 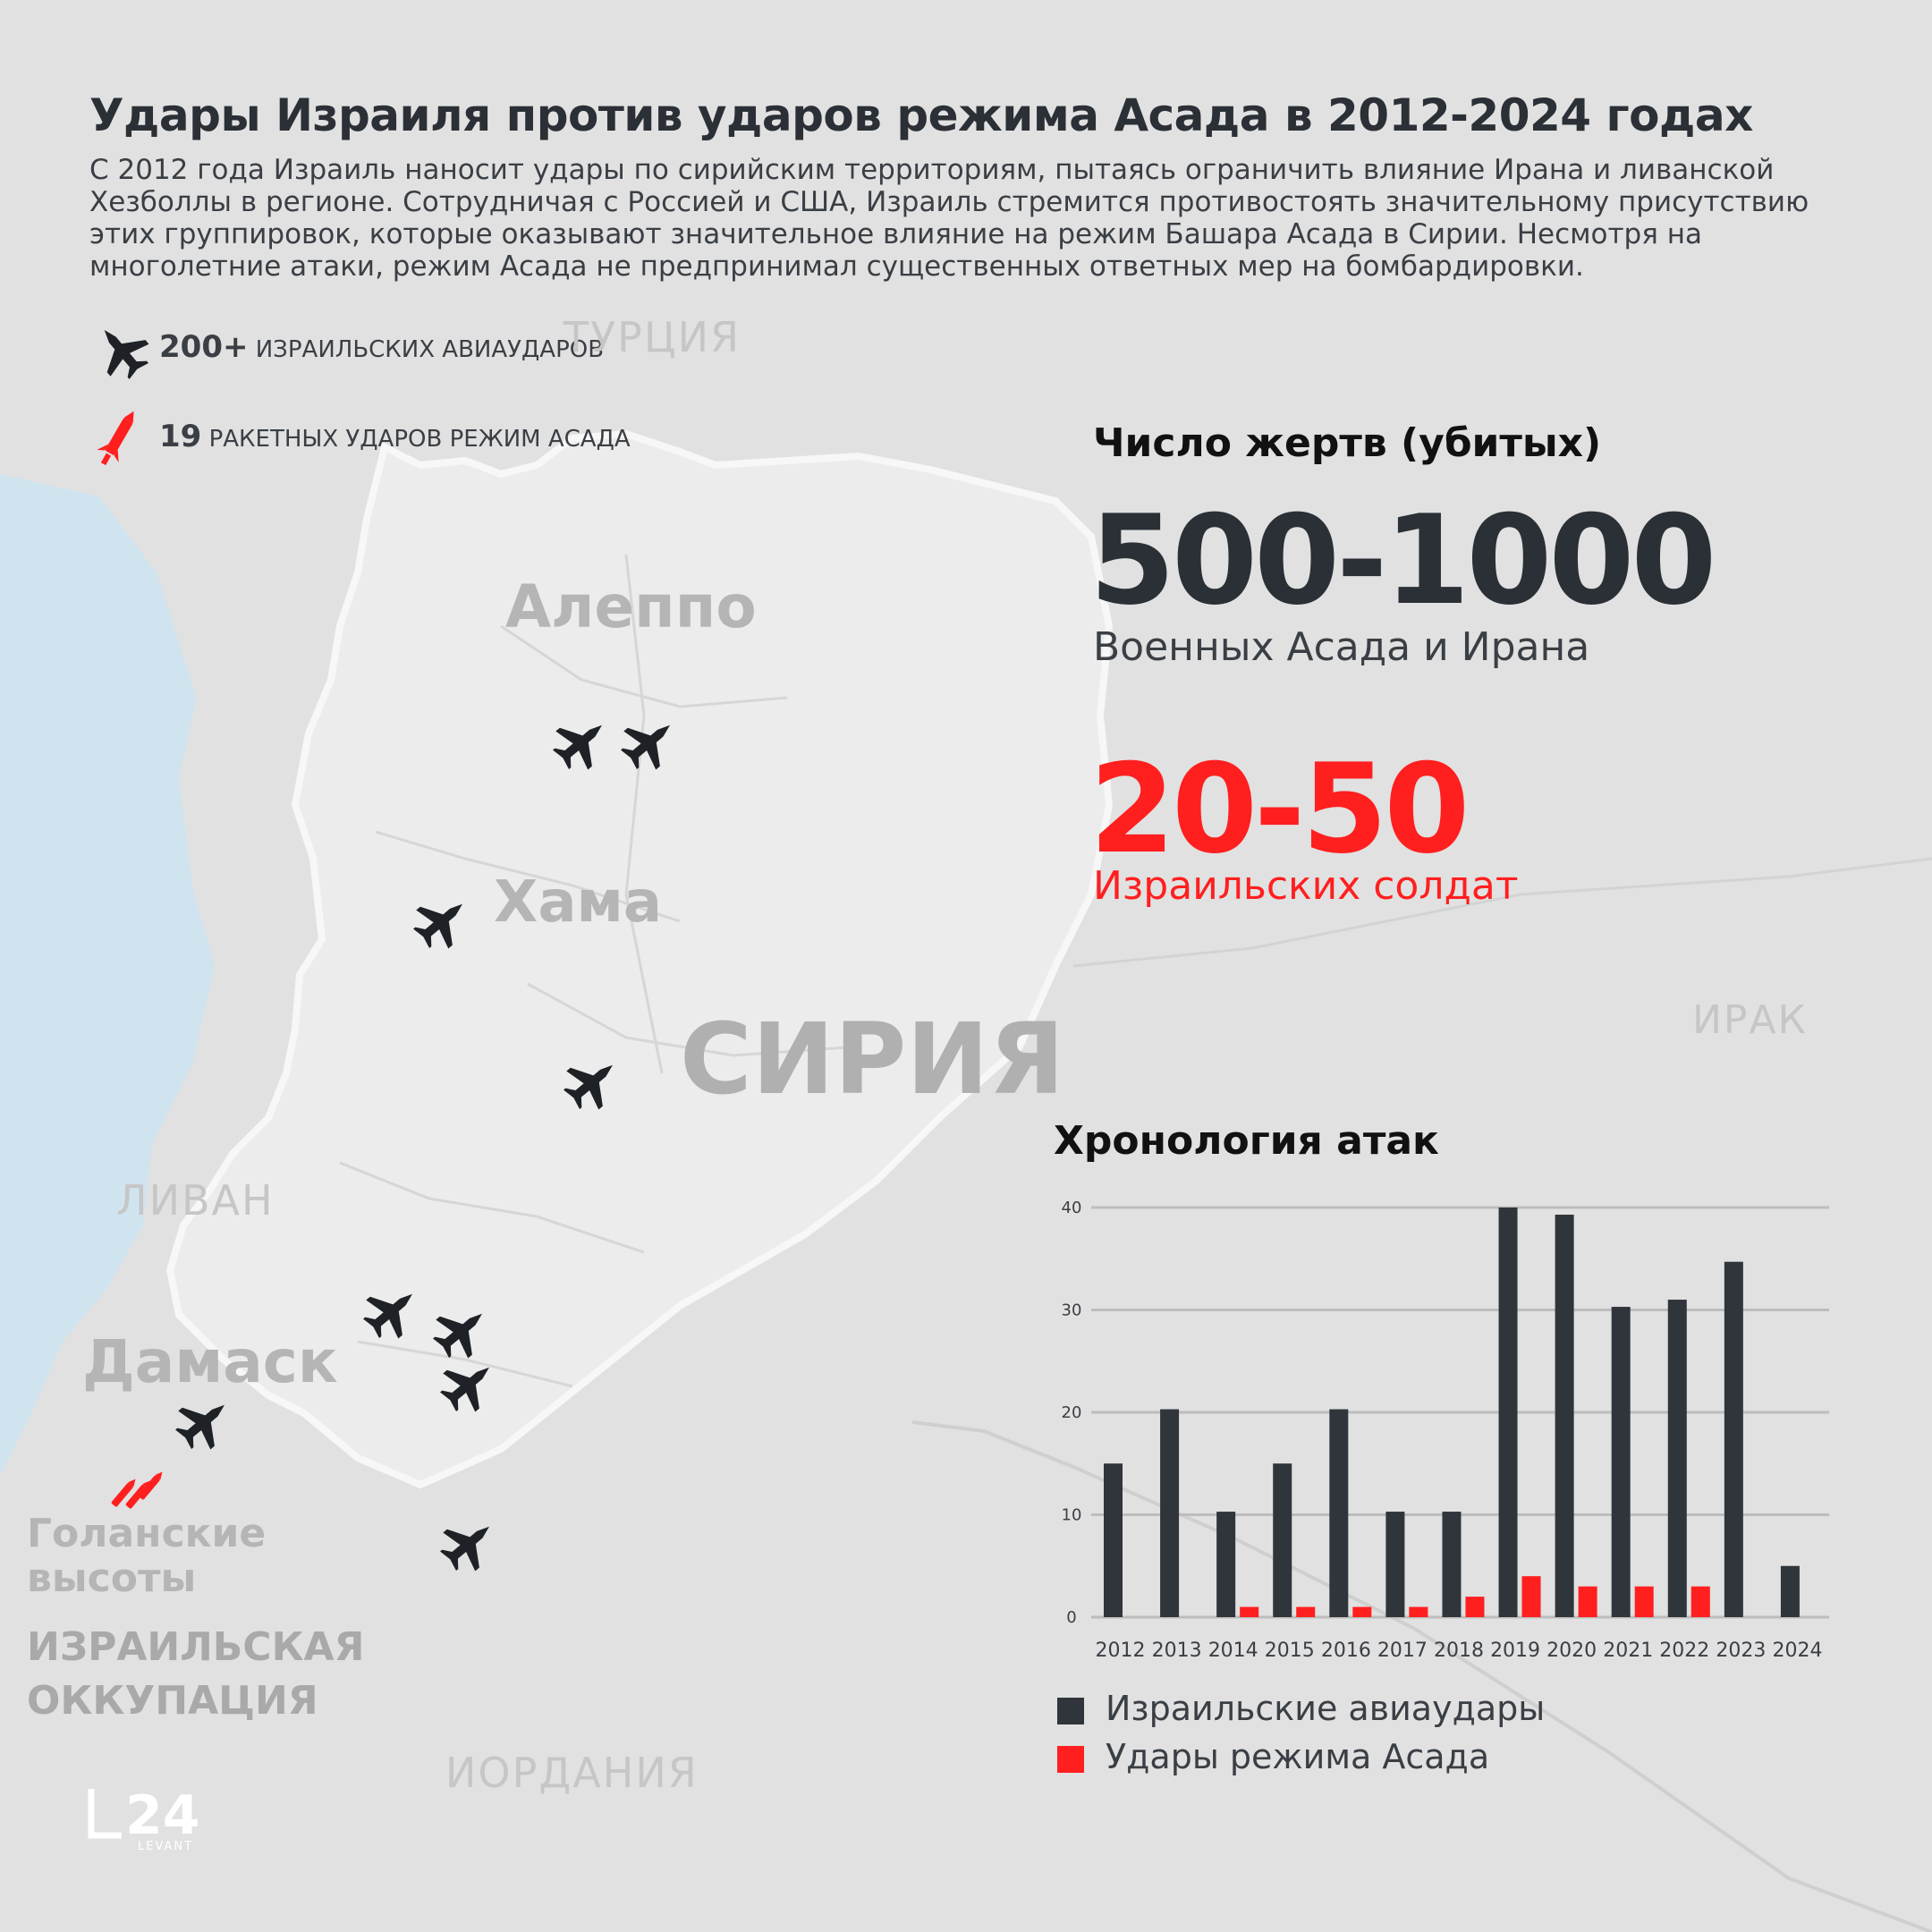 What do you see at coordinates (578, 902) in the screenshot?
I see `city-label-hama: Хама` at bounding box center [578, 902].